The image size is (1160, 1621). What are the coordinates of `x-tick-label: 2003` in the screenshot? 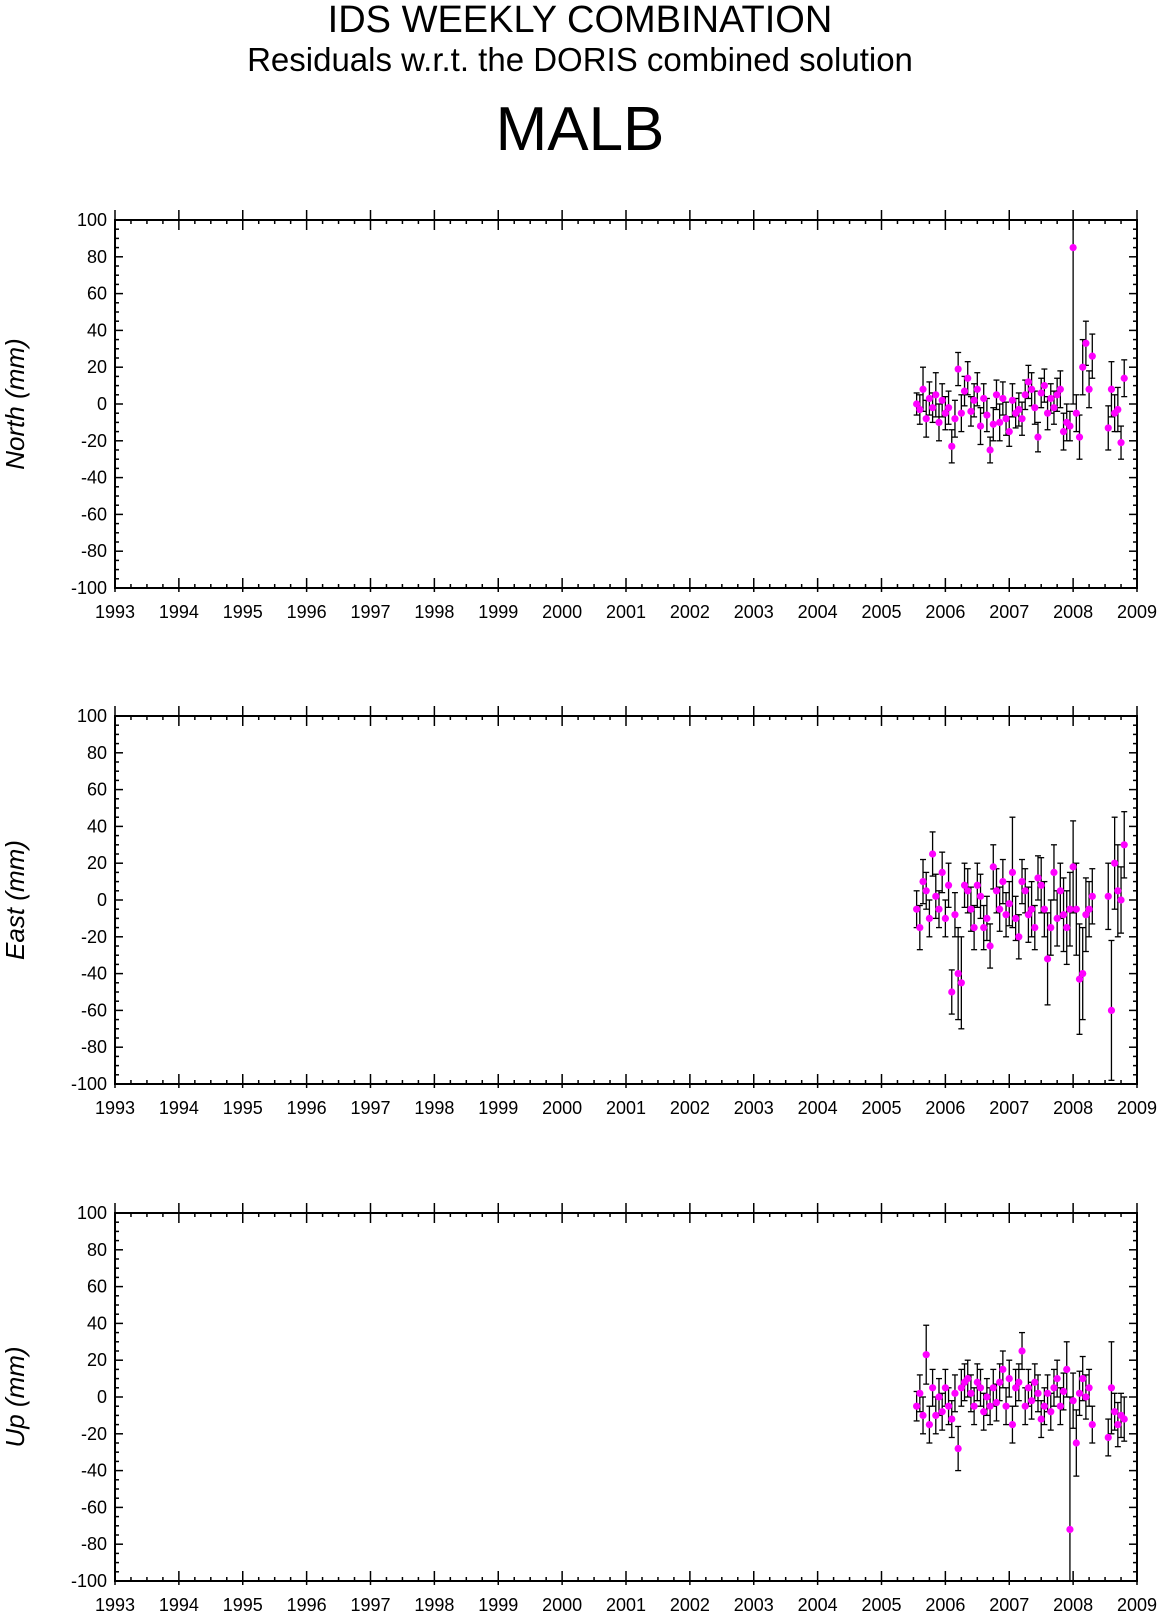 It's located at (754, 1605).